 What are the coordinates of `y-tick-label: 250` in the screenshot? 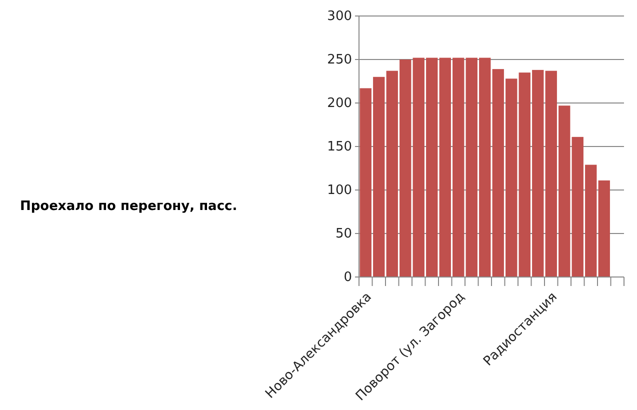 It's located at (339, 60).